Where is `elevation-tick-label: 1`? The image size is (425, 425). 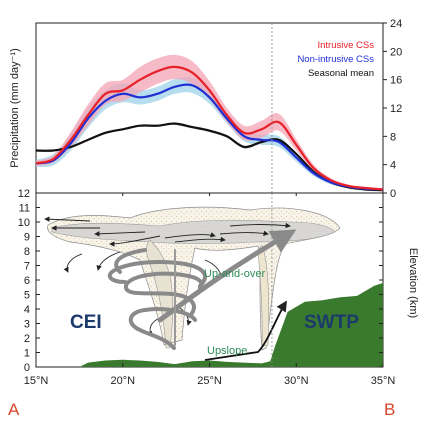 elevation-tick-label: 1 is located at coordinates (27, 354).